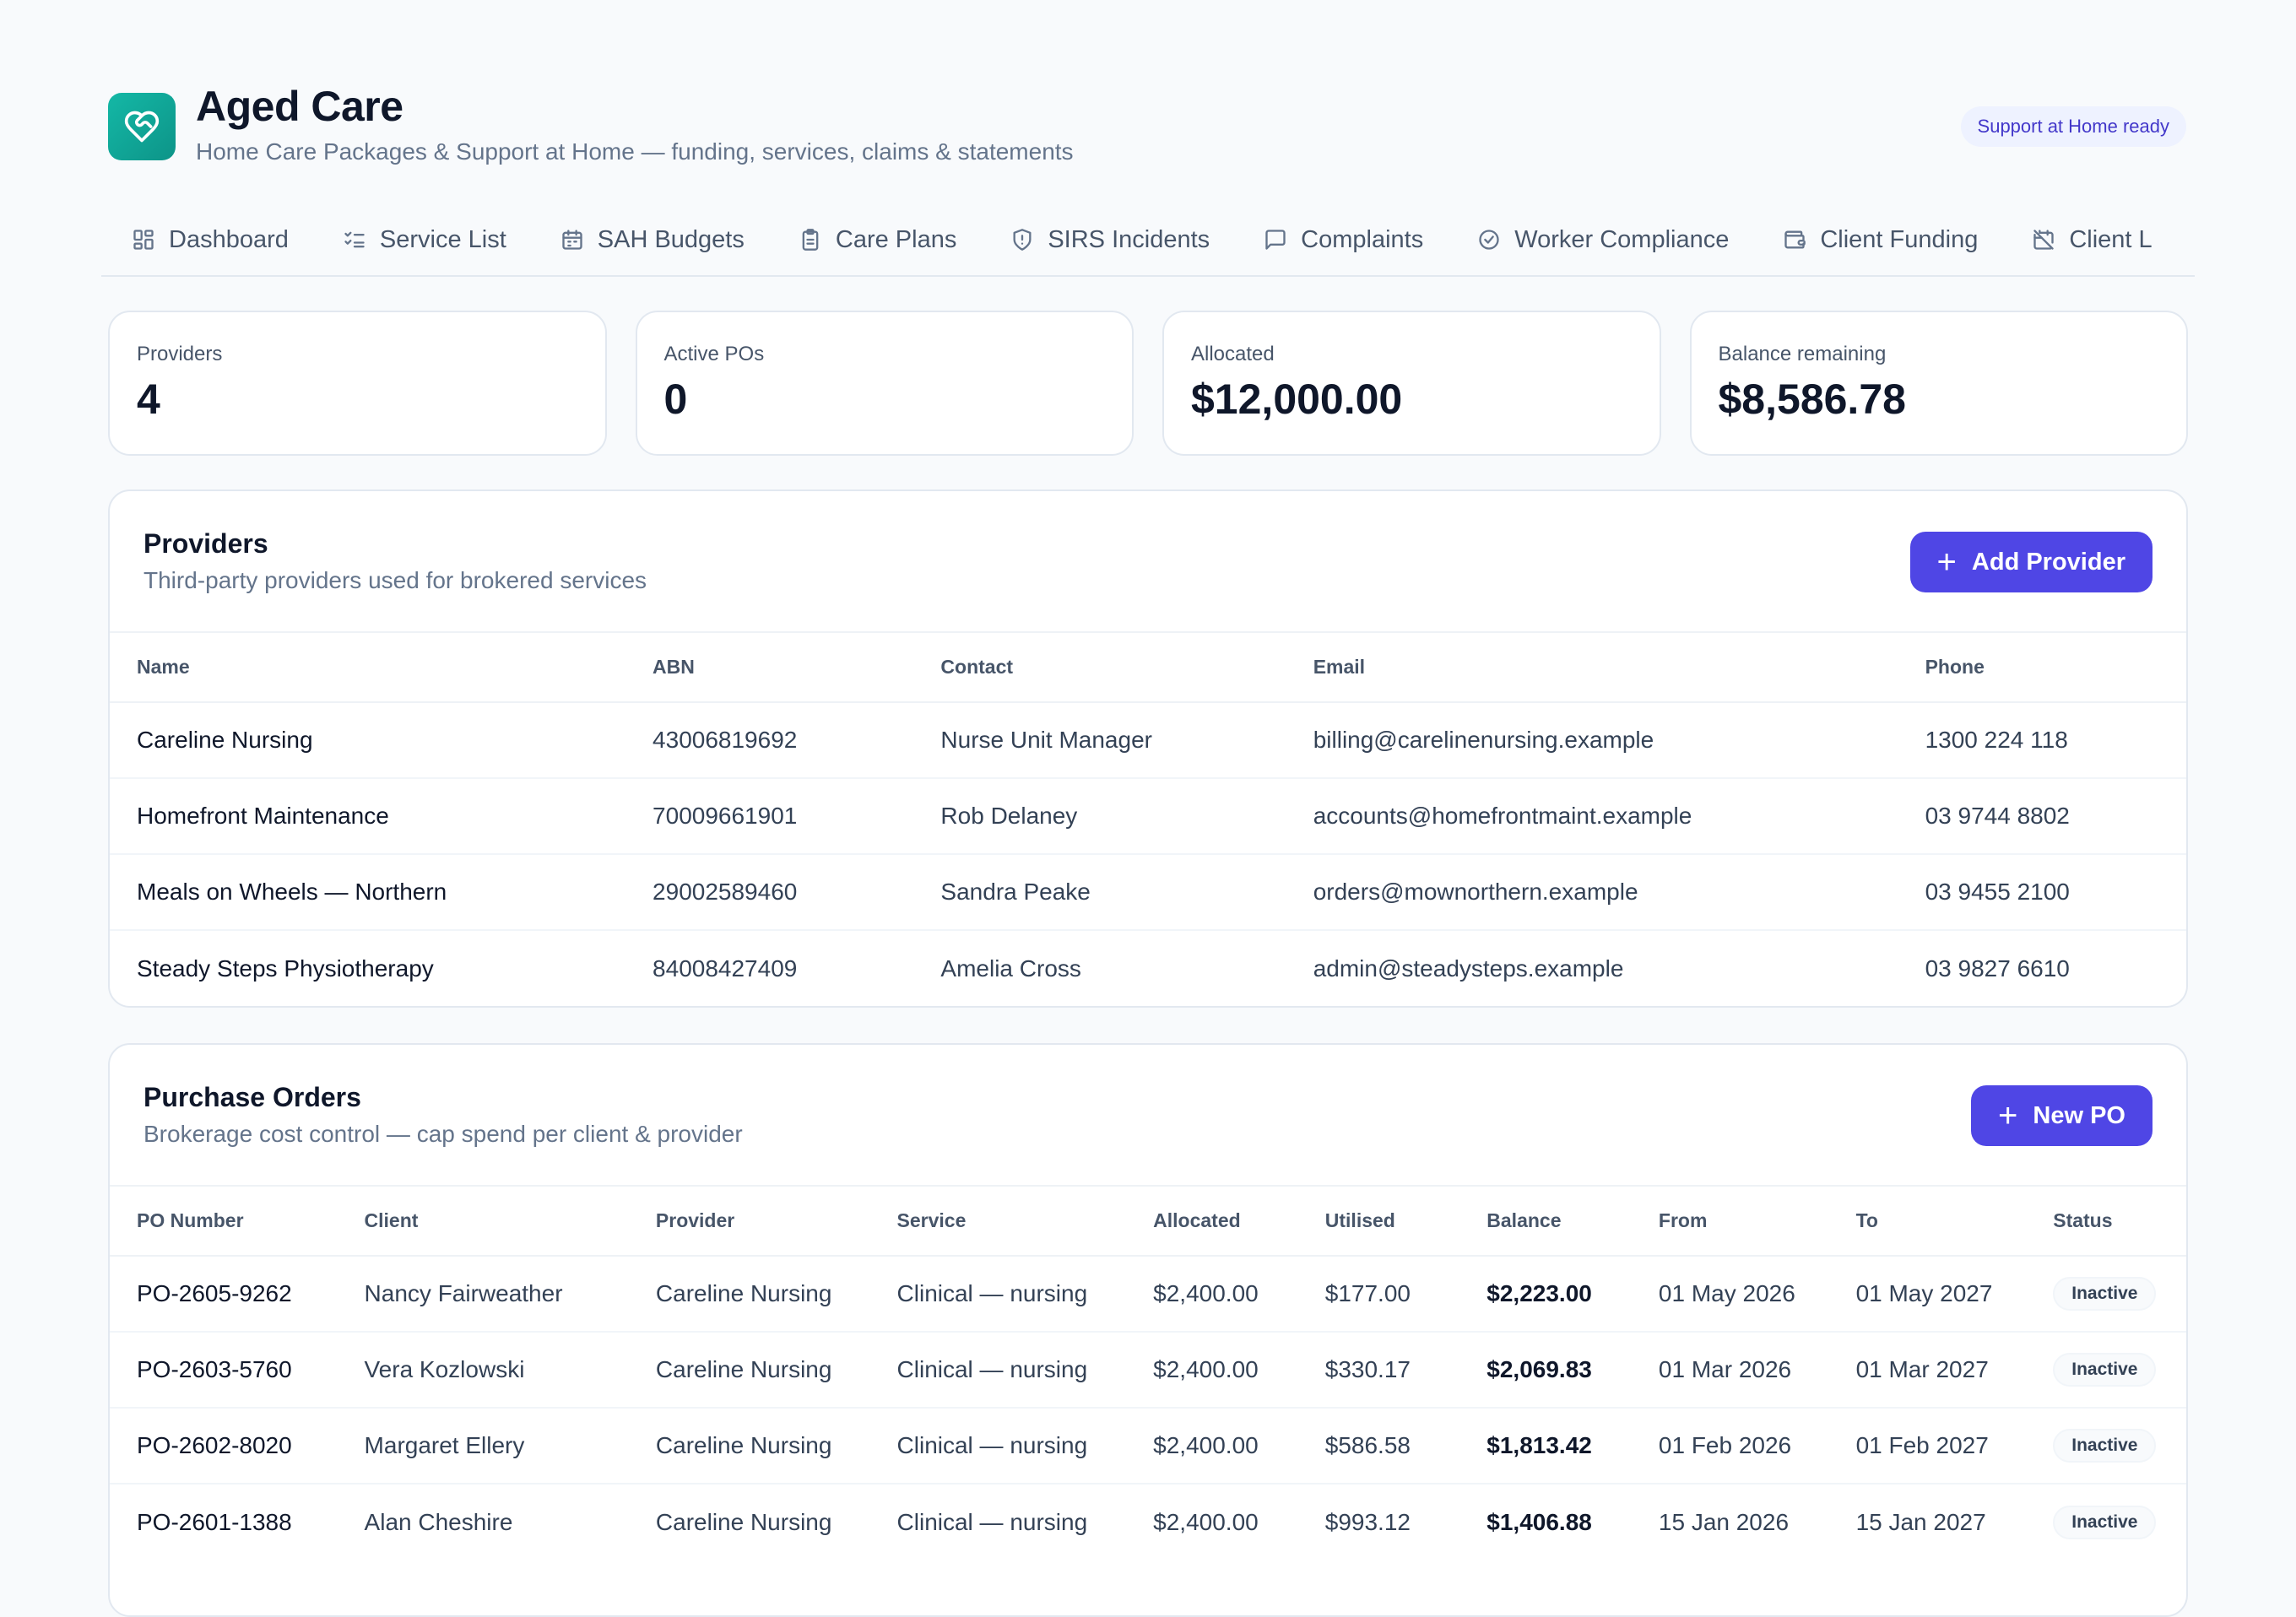 The height and width of the screenshot is (1617, 2296). I want to click on column-header: To, so click(1927, 1222).